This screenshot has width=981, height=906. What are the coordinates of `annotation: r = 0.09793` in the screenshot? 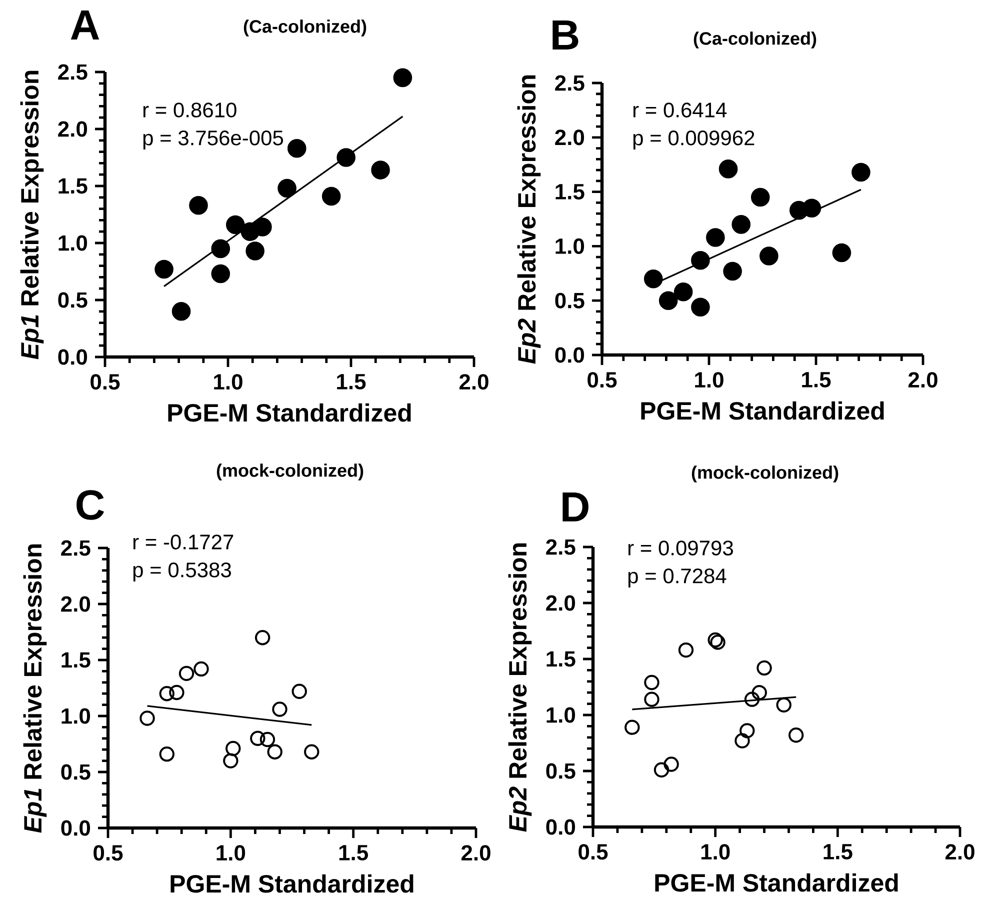 It's located at (680, 548).